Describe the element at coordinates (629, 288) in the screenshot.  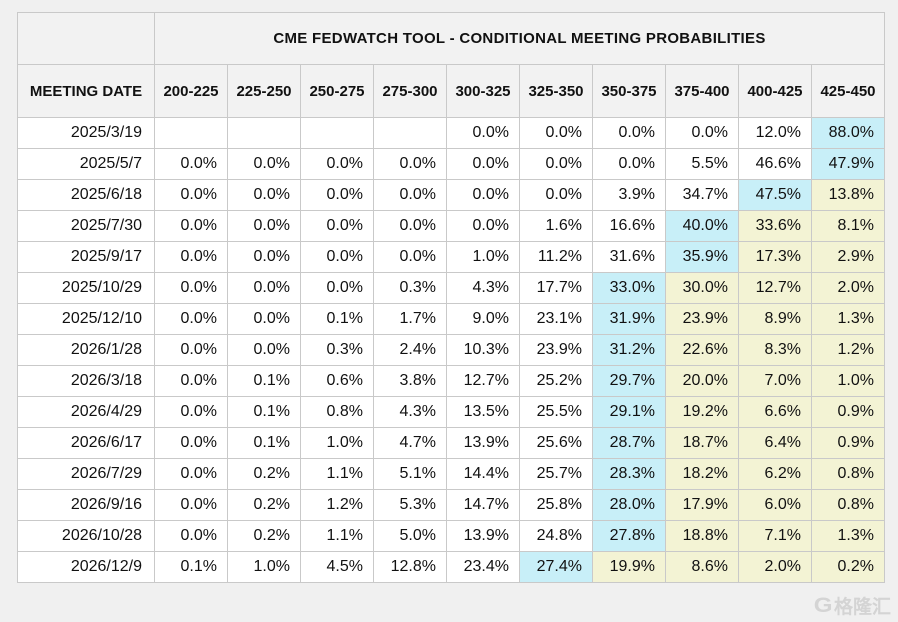
I see `probability-cell: 33.0%` at that location.